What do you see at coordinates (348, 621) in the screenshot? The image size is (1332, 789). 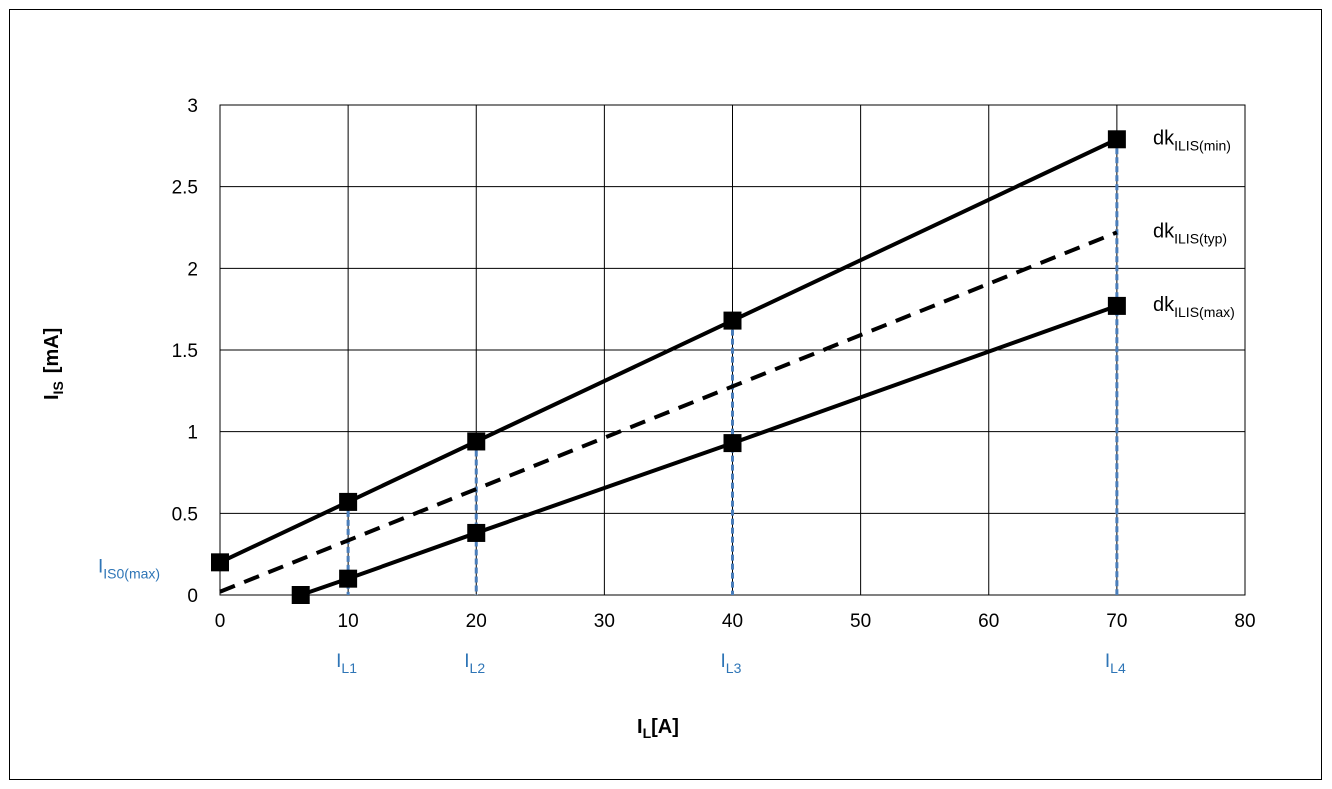 I see `x-tick-label: 10` at bounding box center [348, 621].